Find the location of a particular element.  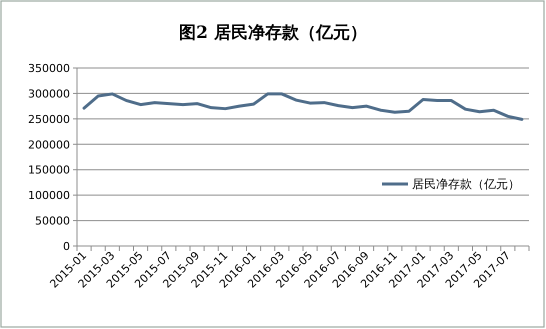

legend-label: 居民净存款（亿元） is located at coordinates (466, 184).